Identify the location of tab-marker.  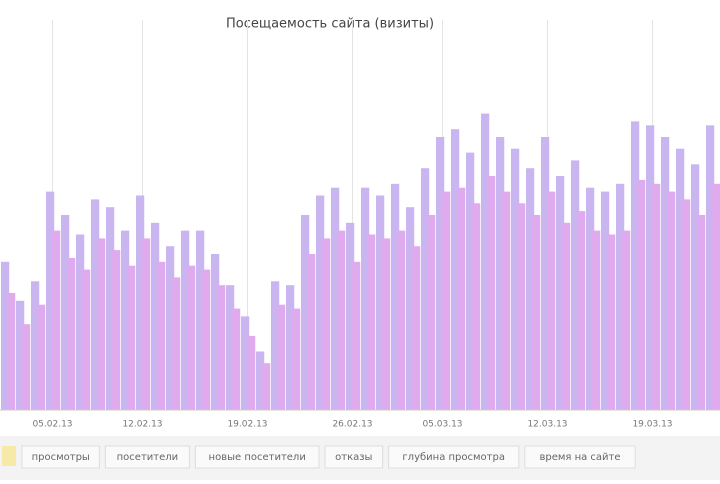
(9, 456).